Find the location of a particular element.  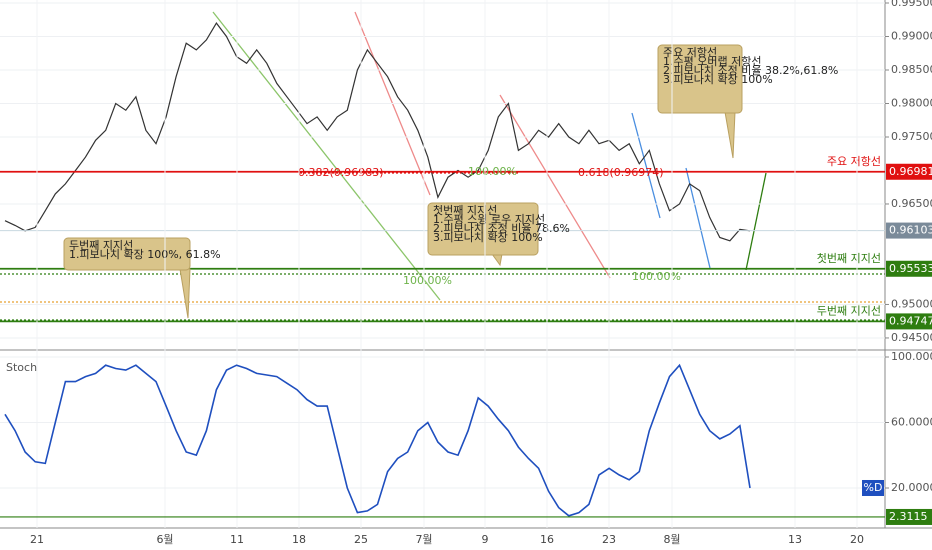

y-tick-label: 100.0000 is located at coordinates (911, 356).